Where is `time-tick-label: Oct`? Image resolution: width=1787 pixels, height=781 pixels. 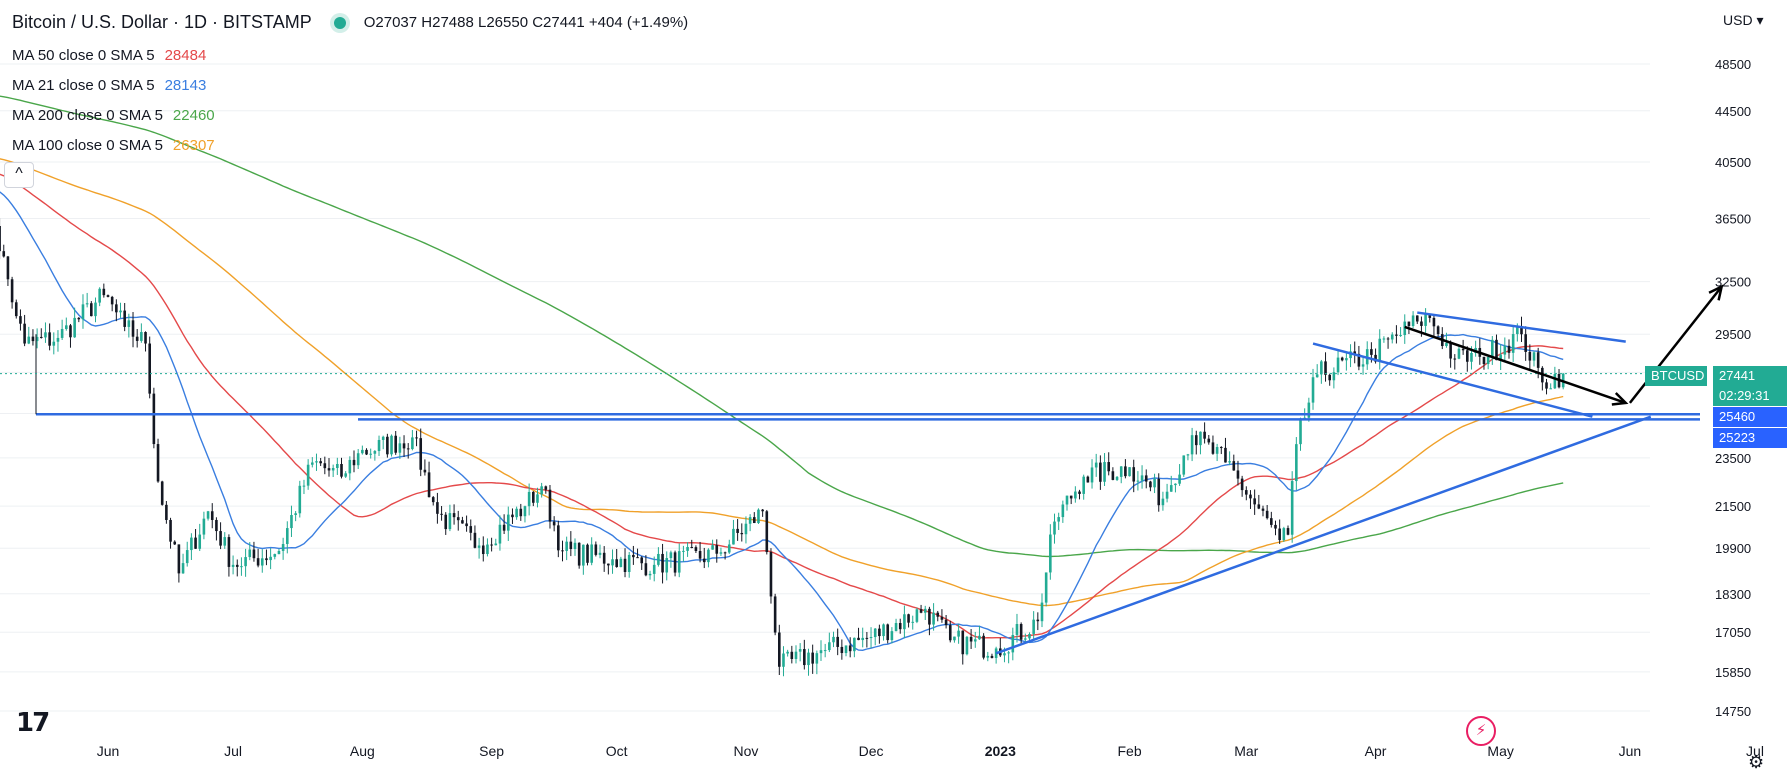 time-tick-label: Oct is located at coordinates (617, 751).